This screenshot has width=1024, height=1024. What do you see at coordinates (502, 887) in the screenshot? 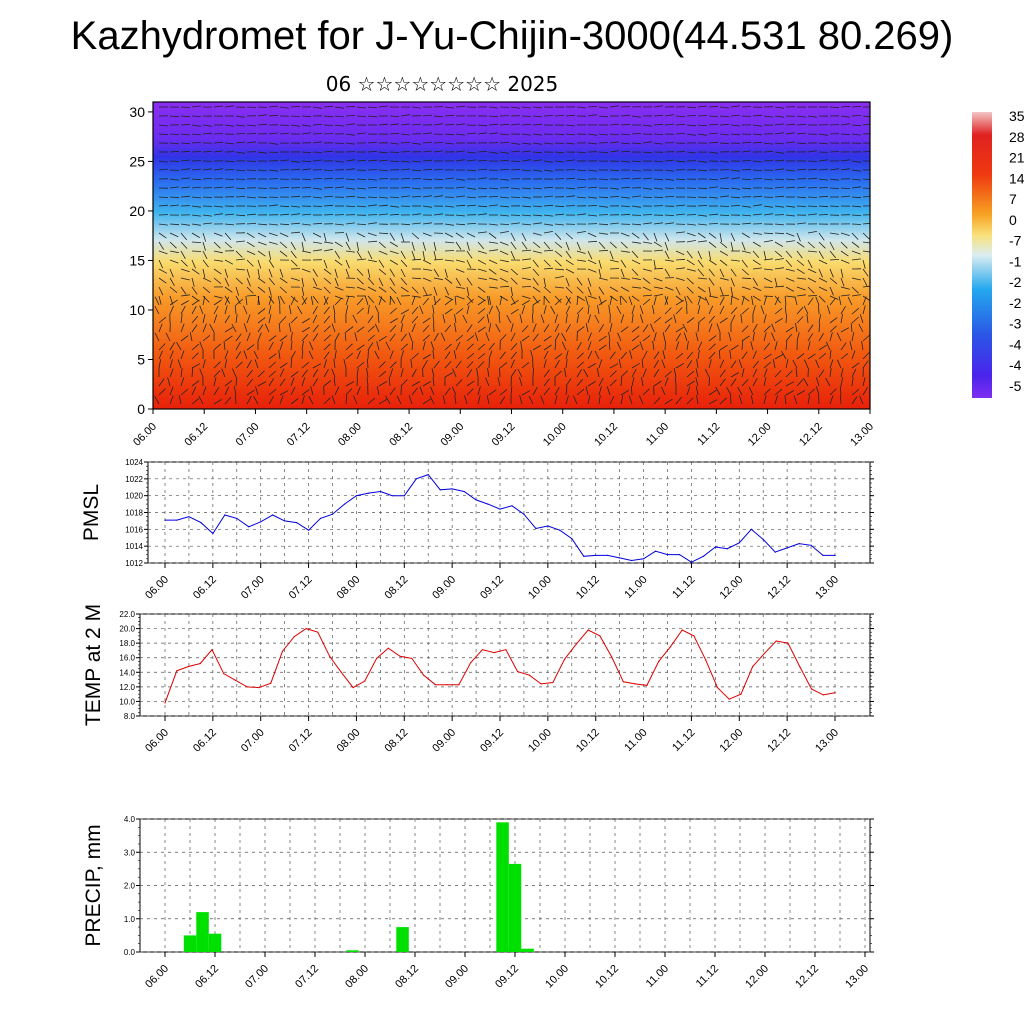
I see `precip-bar` at bounding box center [502, 887].